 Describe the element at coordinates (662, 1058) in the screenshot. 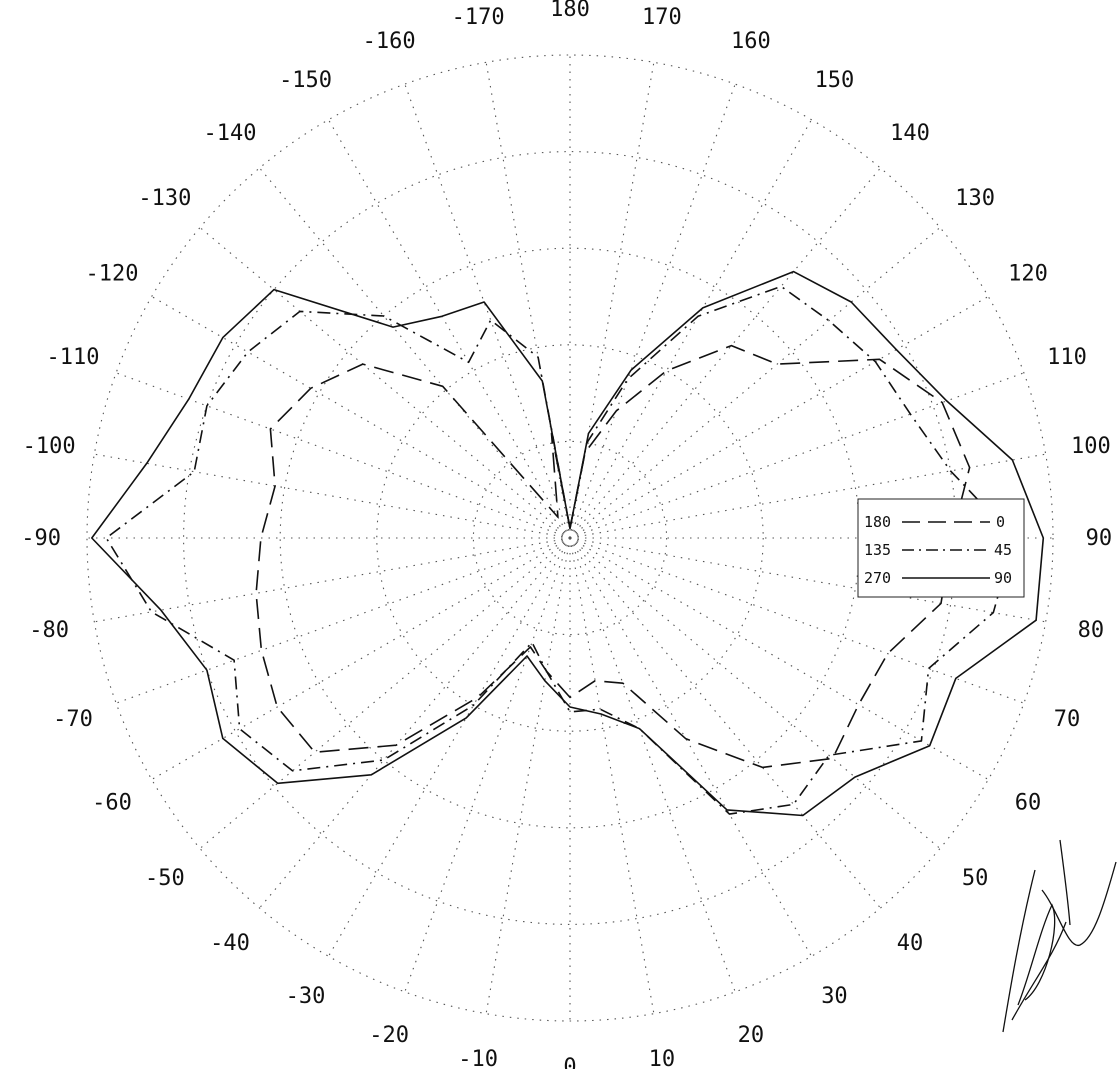

I see `angle-tick-label: 10` at that location.